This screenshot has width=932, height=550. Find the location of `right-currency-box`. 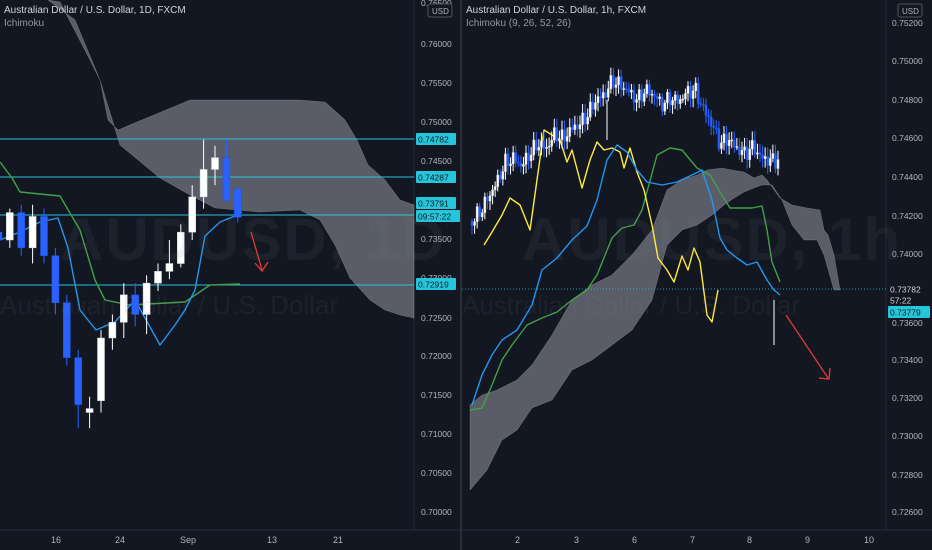

right-currency-box is located at coordinates (910, 10).